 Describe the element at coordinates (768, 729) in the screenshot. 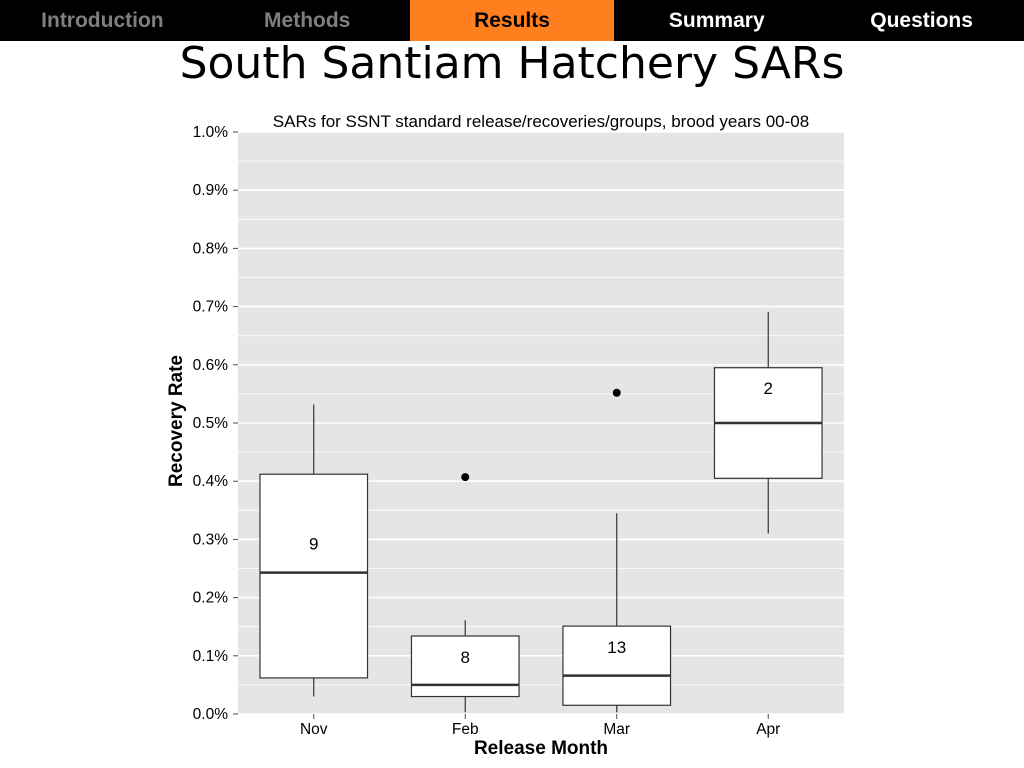

I see `x-tick-label: Apr` at that location.